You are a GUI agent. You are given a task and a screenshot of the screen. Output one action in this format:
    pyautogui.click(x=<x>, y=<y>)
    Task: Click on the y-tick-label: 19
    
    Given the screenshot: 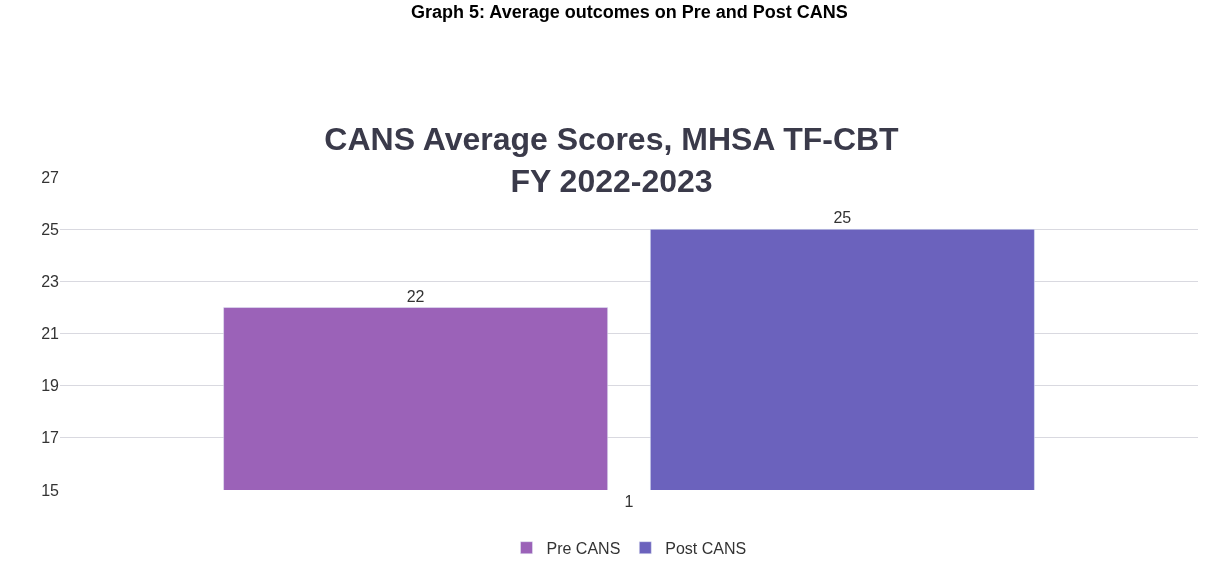 What is the action you would take?
    pyautogui.click(x=50, y=386)
    